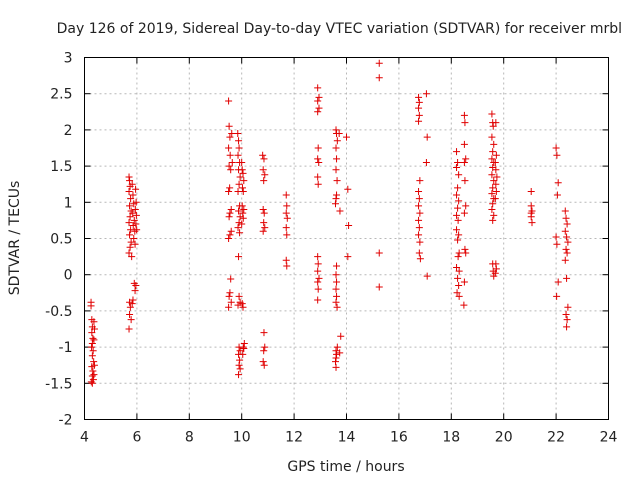 The width and height of the screenshot is (640, 480). What do you see at coordinates (68, 203) in the screenshot?
I see `y-tick-label: 1` at bounding box center [68, 203].